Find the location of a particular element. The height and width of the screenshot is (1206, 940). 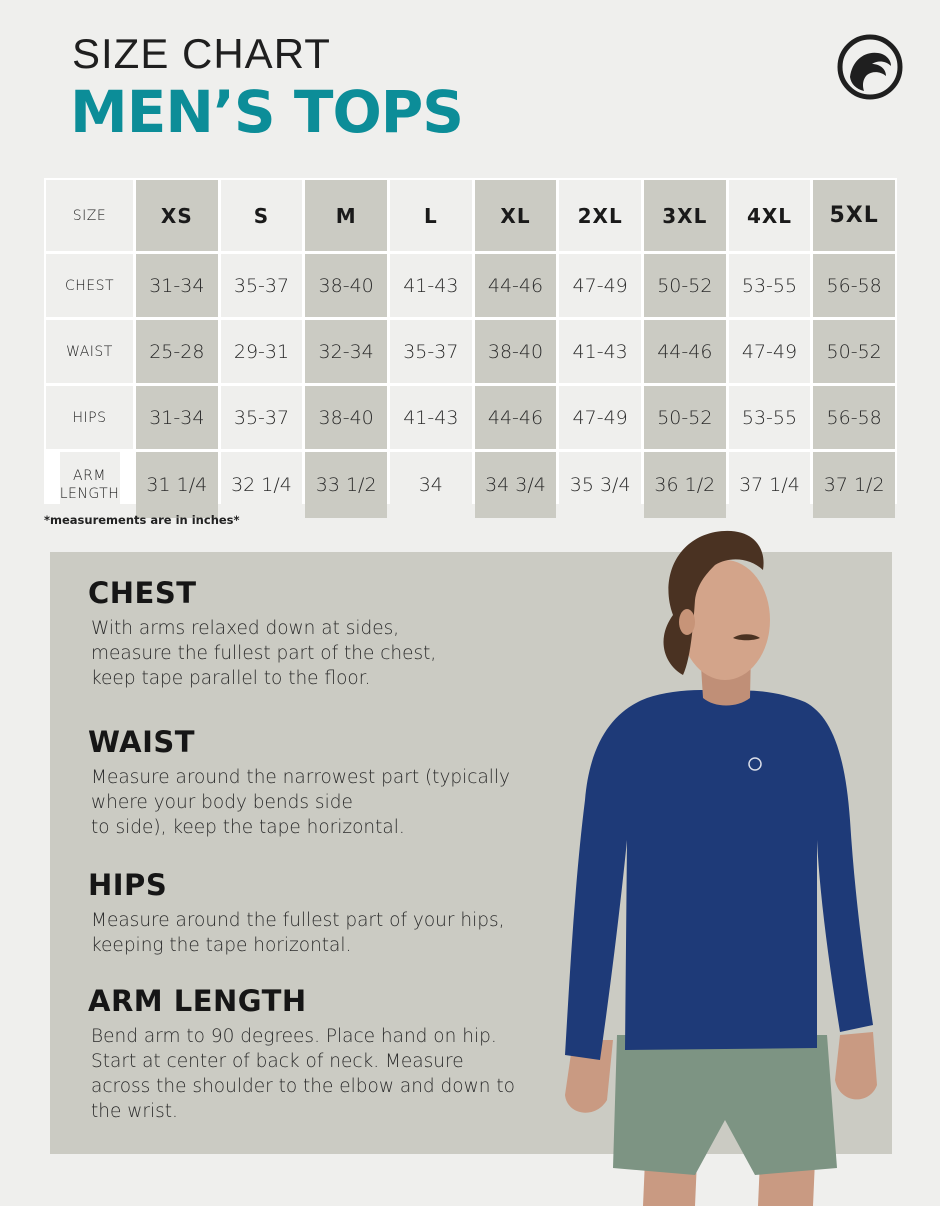

size-header-xl: XL is located at coordinates (515, 215).